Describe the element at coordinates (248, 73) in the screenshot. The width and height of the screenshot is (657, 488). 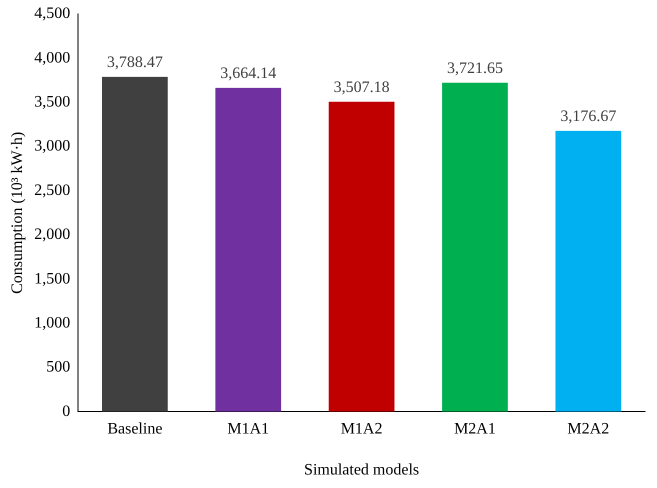
I see `data-label: 3,664.14` at that location.